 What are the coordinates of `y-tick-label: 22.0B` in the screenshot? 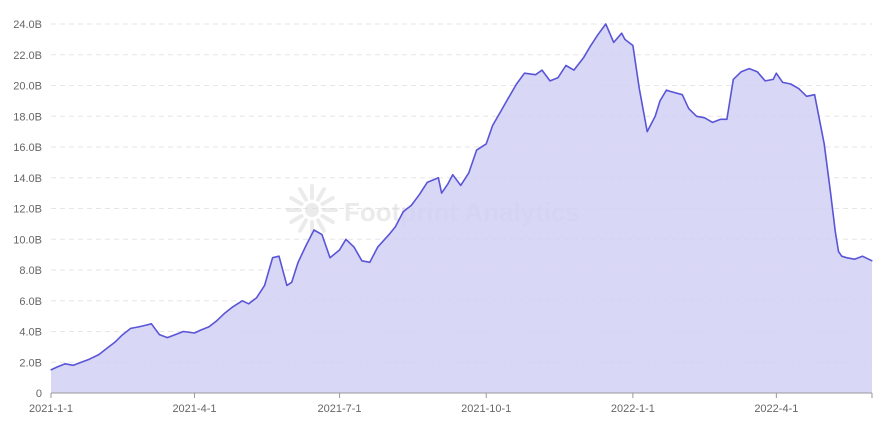 It's located at (27, 56).